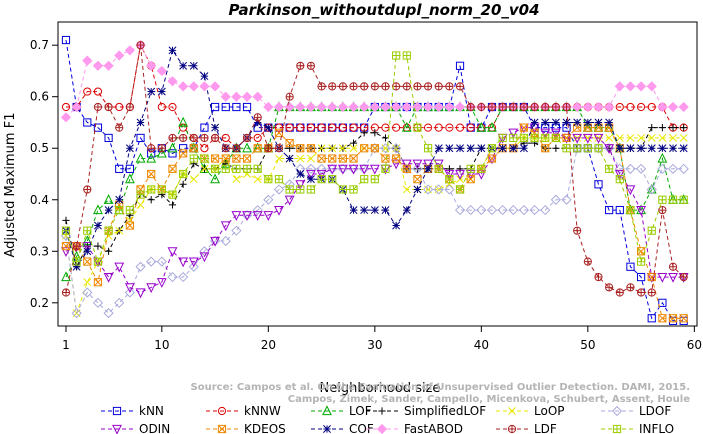 The height and width of the screenshot is (434, 703). I want to click on legend-item-fastabod: FastABOD, so click(414, 428).